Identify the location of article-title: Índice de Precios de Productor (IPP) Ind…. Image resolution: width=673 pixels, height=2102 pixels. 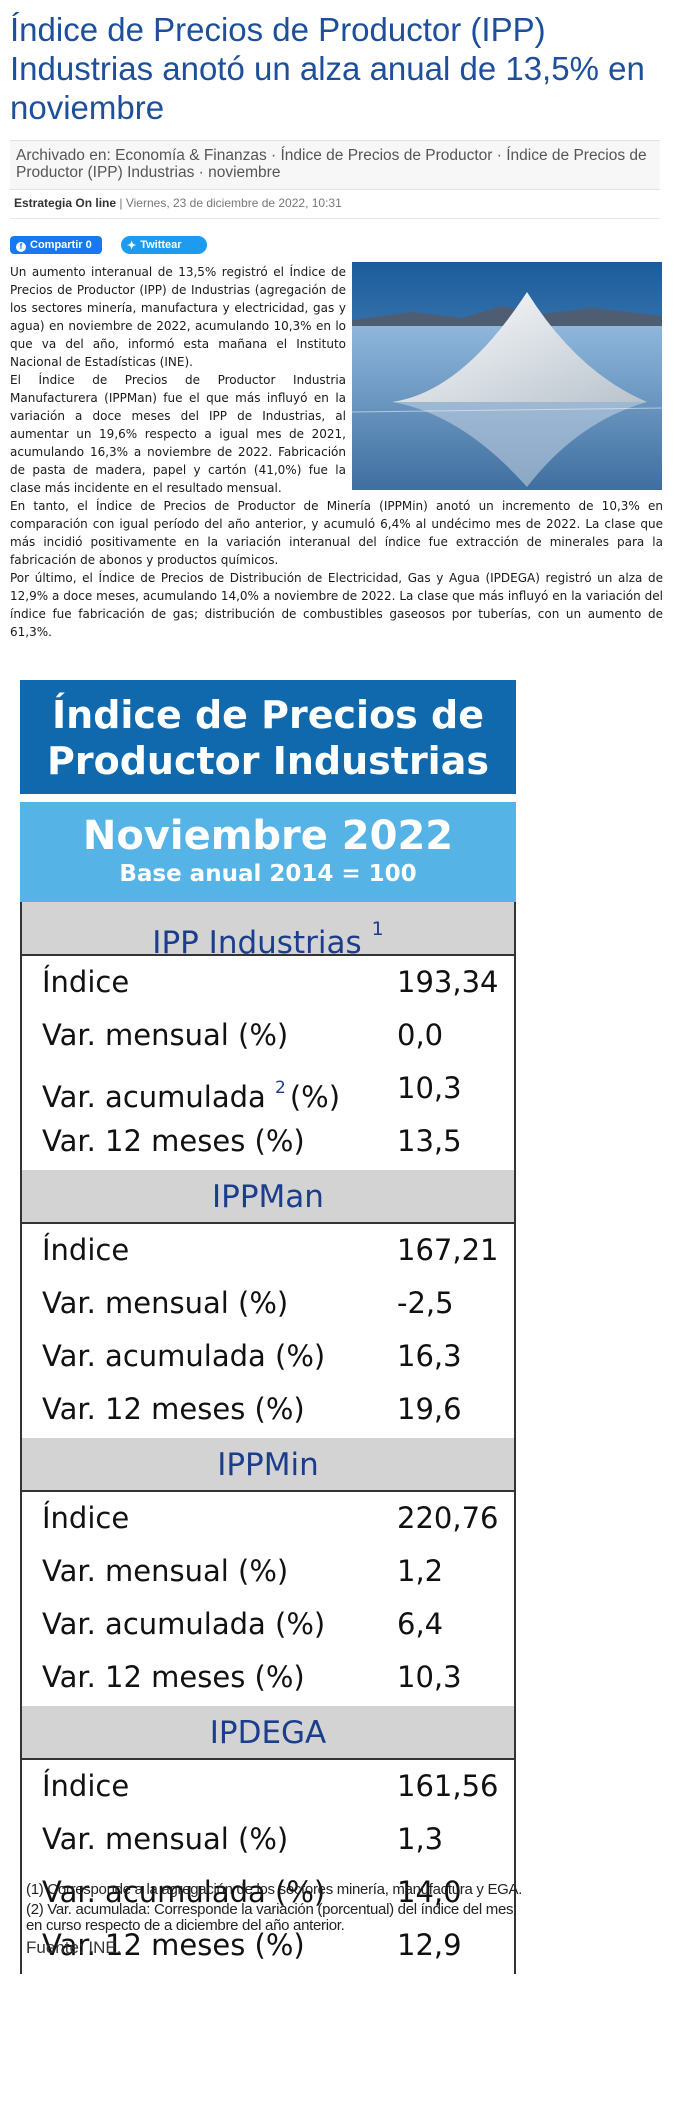
(327, 68).